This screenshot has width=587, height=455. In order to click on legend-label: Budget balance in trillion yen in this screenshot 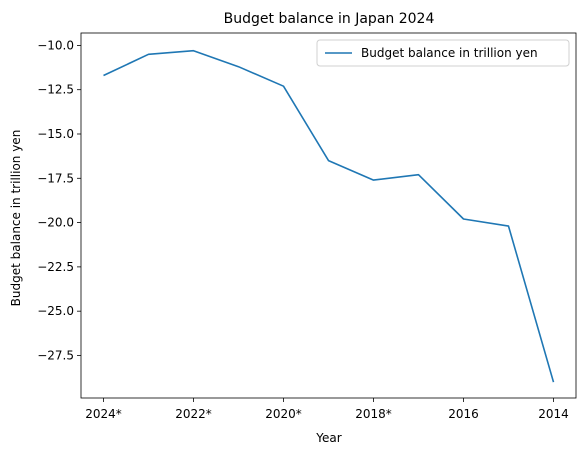, I will do `click(449, 53)`.